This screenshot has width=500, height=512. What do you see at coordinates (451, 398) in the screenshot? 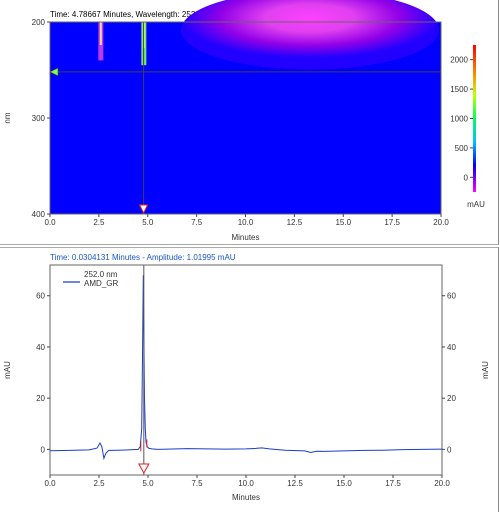
I see `y-tick-label-right: 20` at bounding box center [451, 398].